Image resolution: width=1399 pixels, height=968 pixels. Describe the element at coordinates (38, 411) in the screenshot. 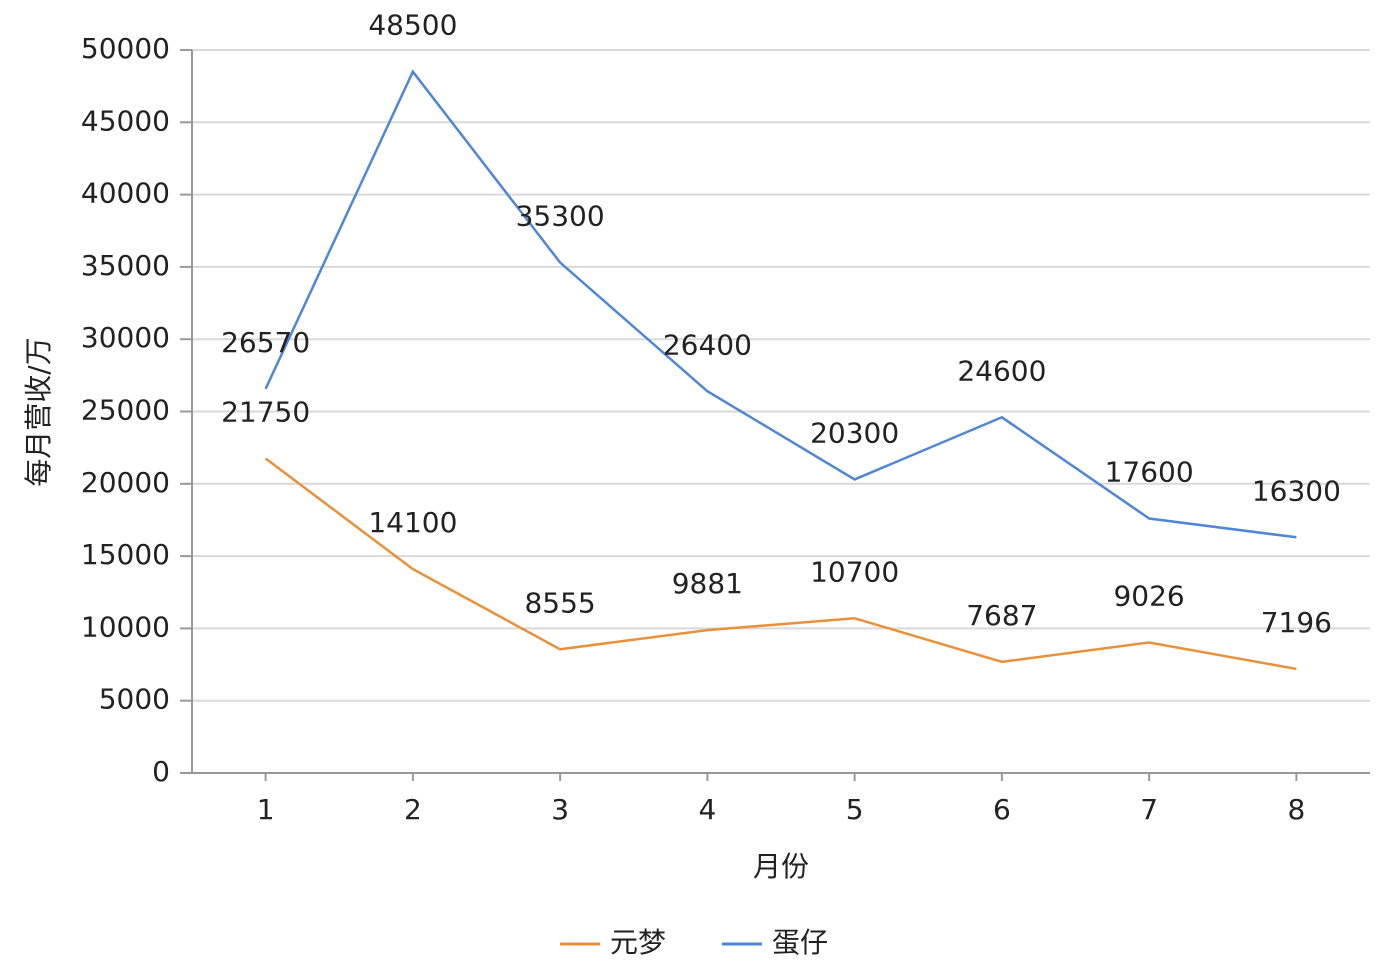

I see `y-axis-label: 每月营收/万` at that location.